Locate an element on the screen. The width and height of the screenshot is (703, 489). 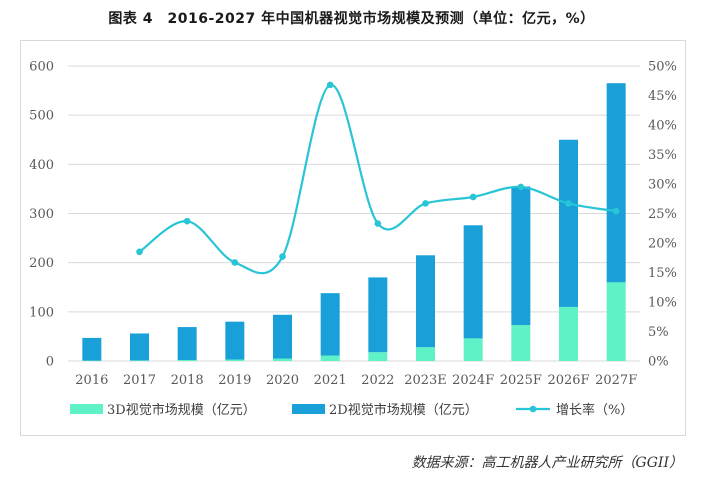
x-tick-label: 2020 is located at coordinates (282, 380).